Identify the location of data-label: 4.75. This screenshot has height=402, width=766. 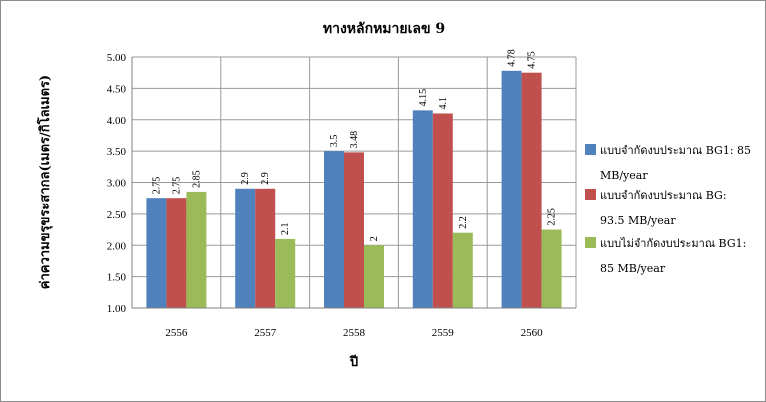
(532, 60).